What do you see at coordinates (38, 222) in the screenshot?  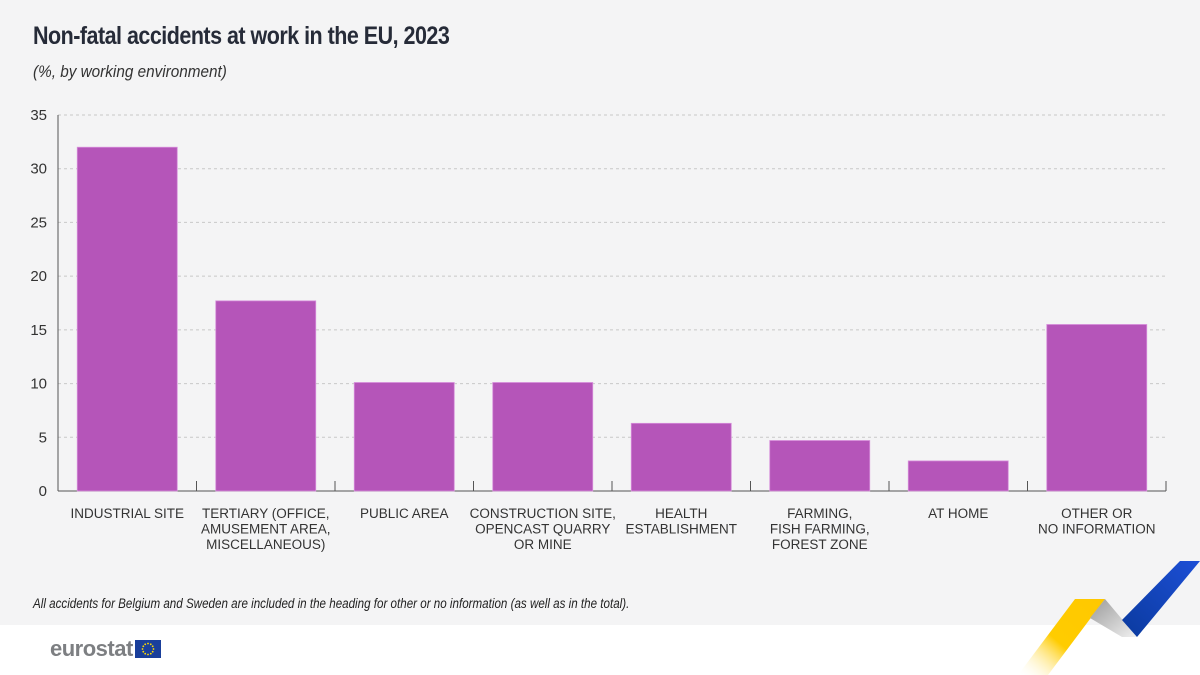 I see `y-tick-label: 25` at bounding box center [38, 222].